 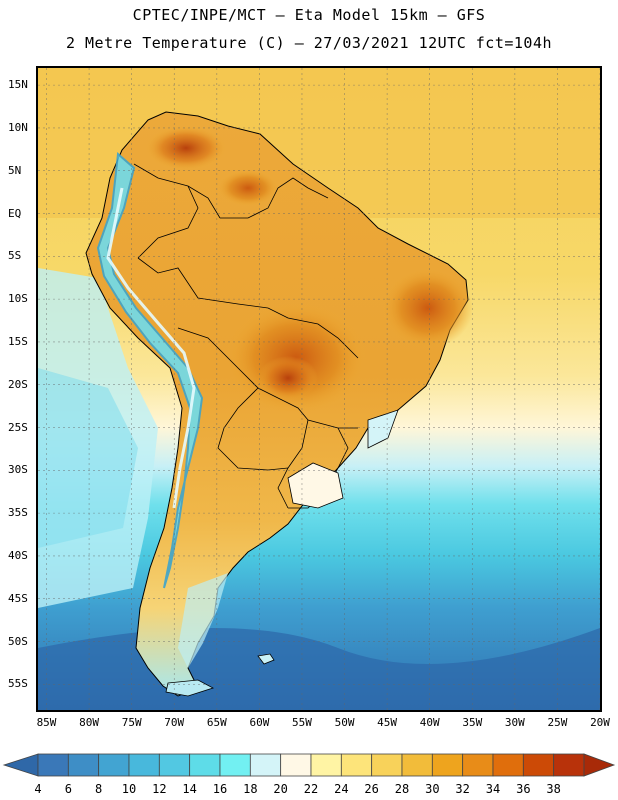 I want to click on lat-label: 15N, so click(x=18, y=85).